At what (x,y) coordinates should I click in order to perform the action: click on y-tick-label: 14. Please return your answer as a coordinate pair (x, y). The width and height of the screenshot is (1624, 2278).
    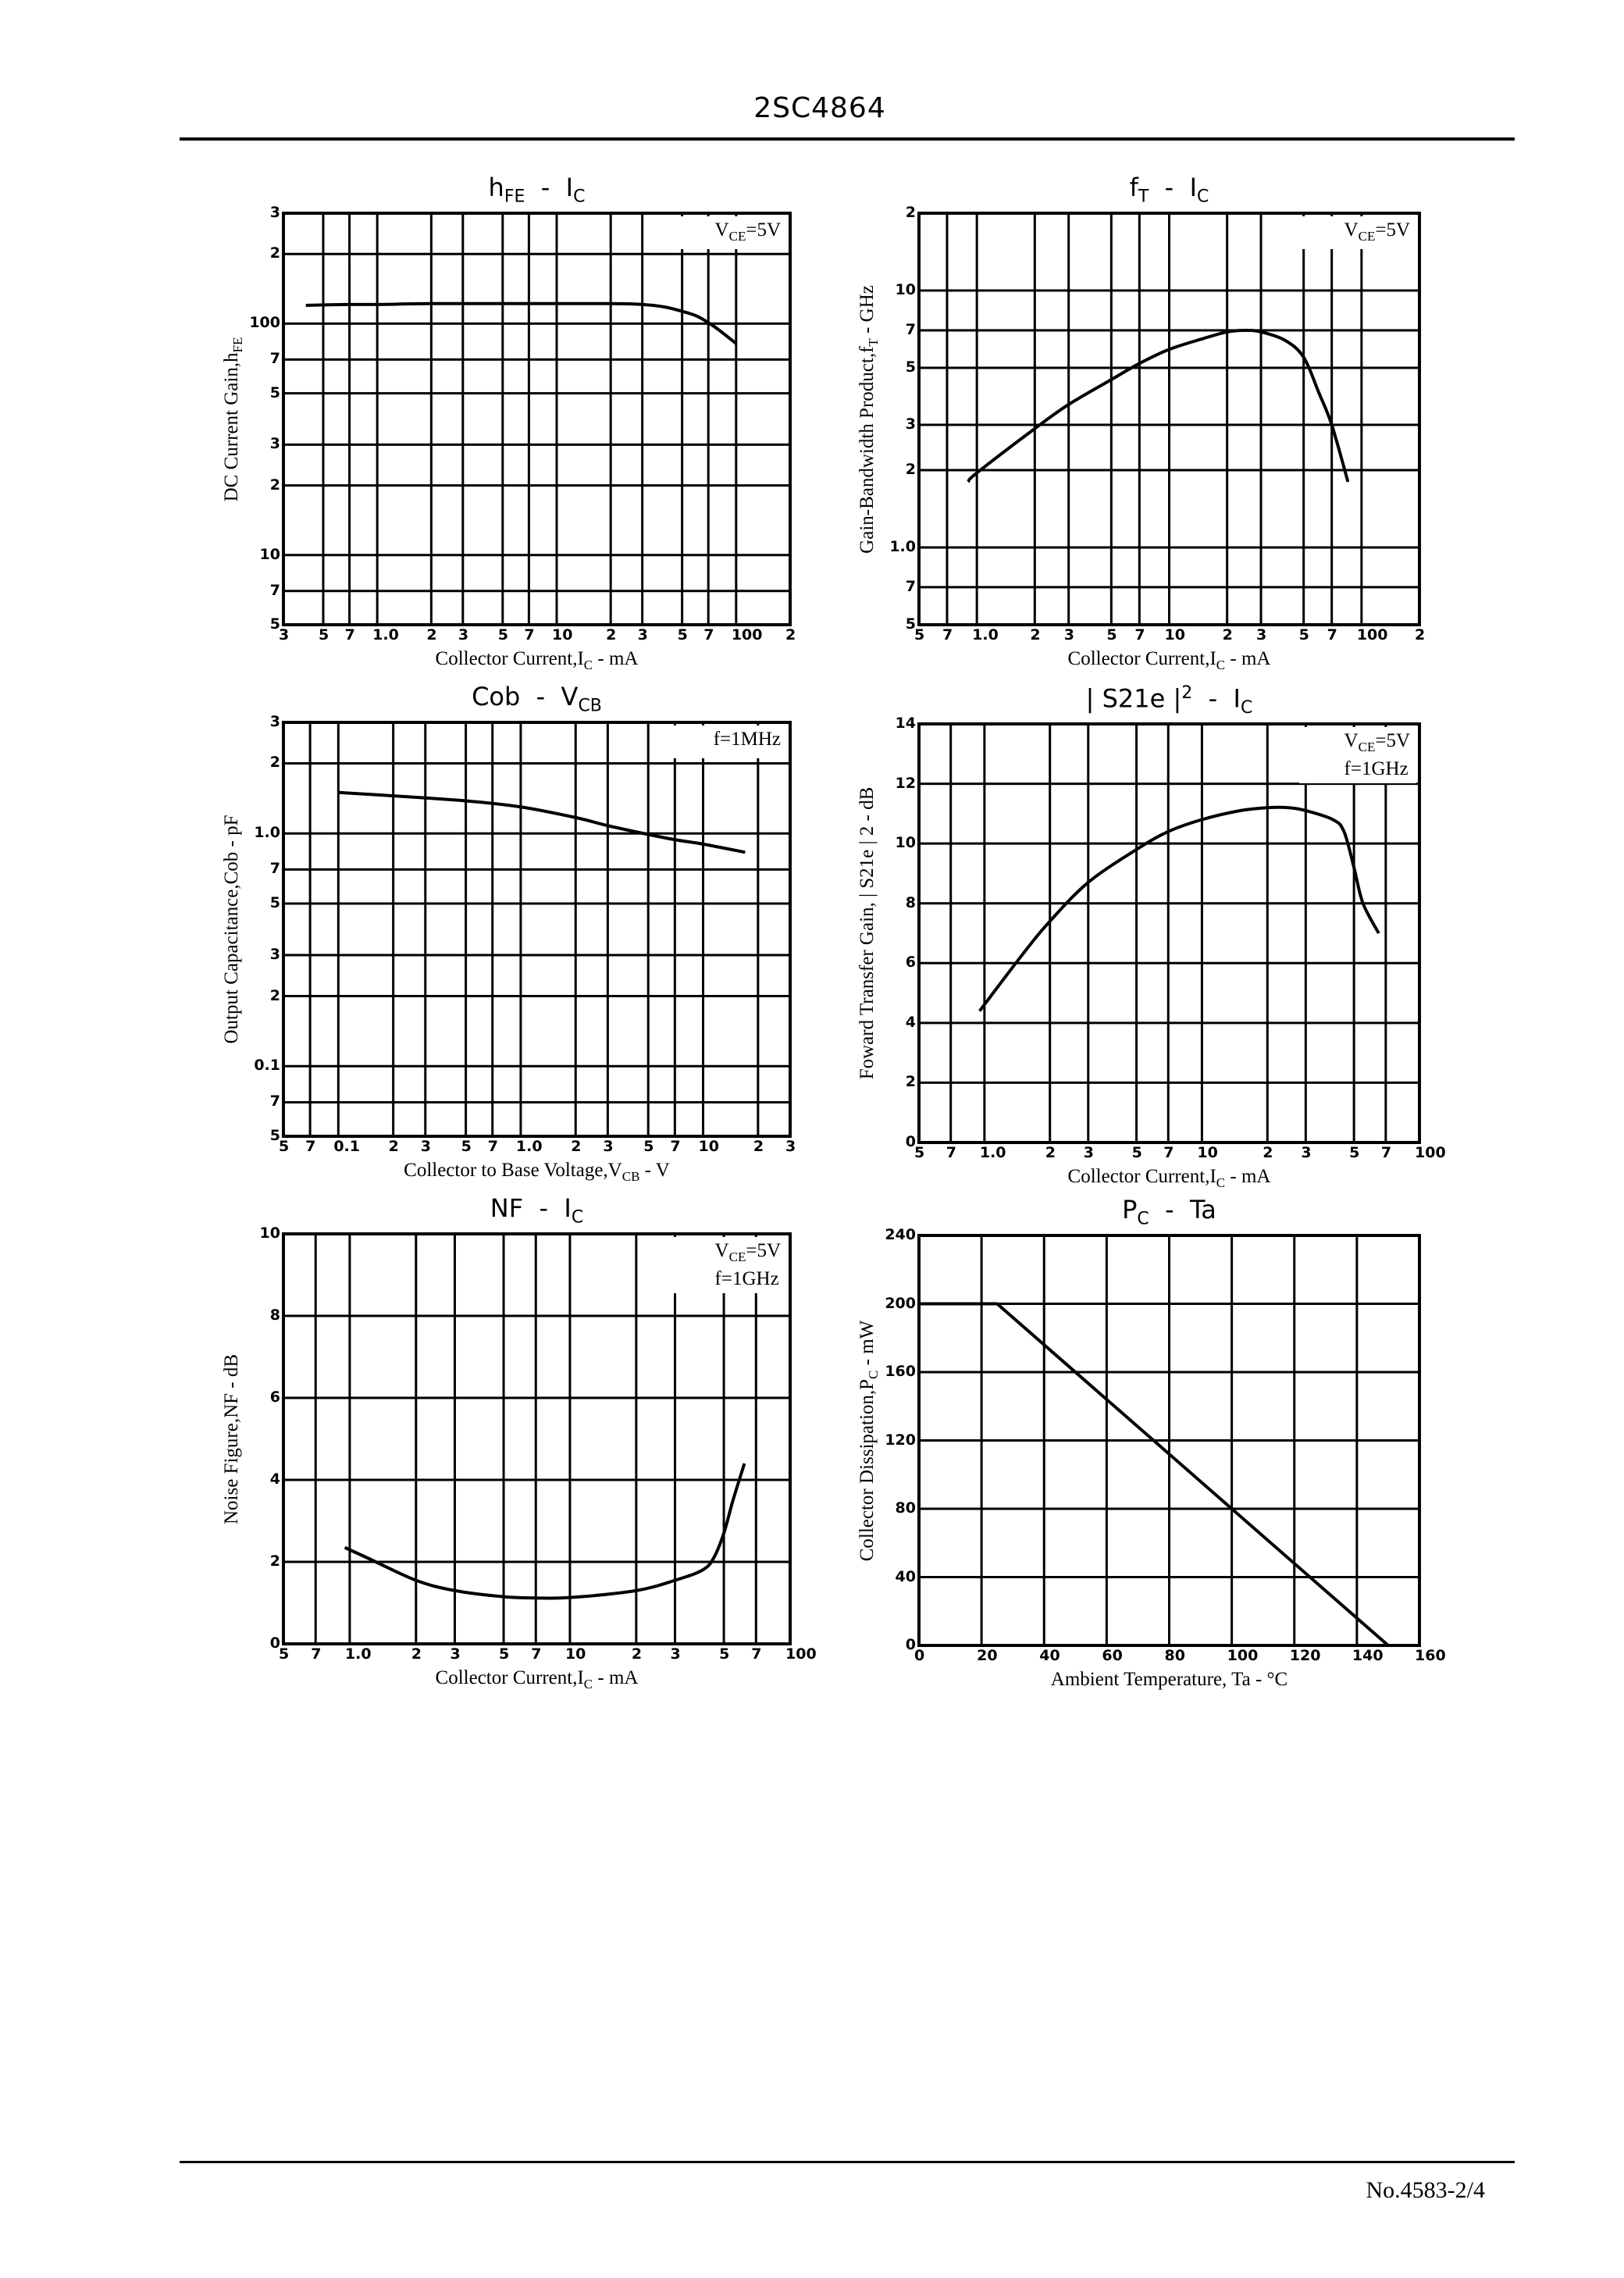
    Looking at the image, I should click on (905, 723).